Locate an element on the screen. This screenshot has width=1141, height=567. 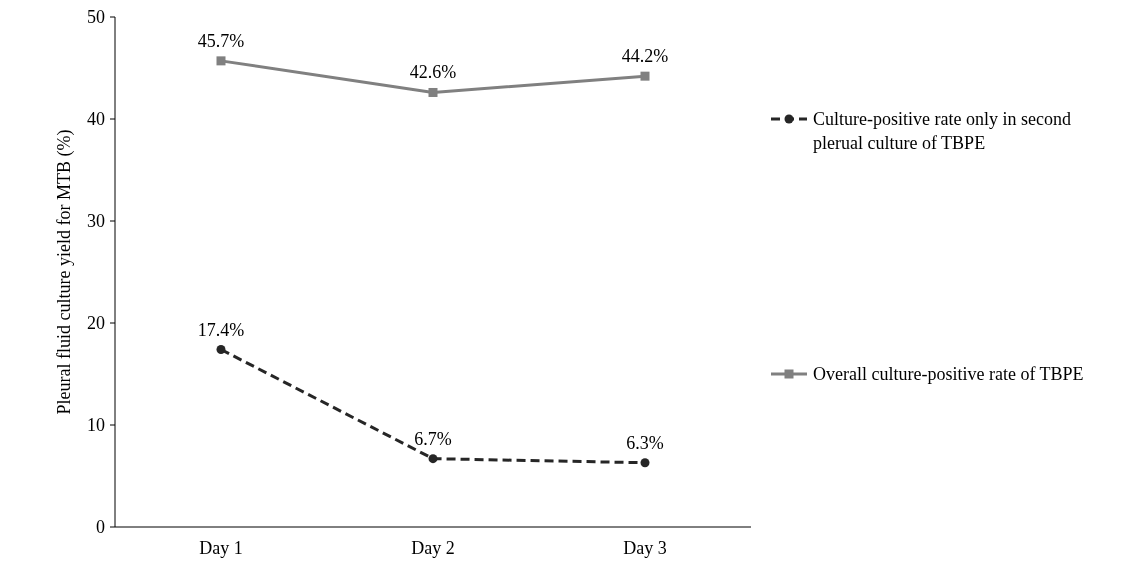
y-tick-label: 0 is located at coordinates (100, 527).